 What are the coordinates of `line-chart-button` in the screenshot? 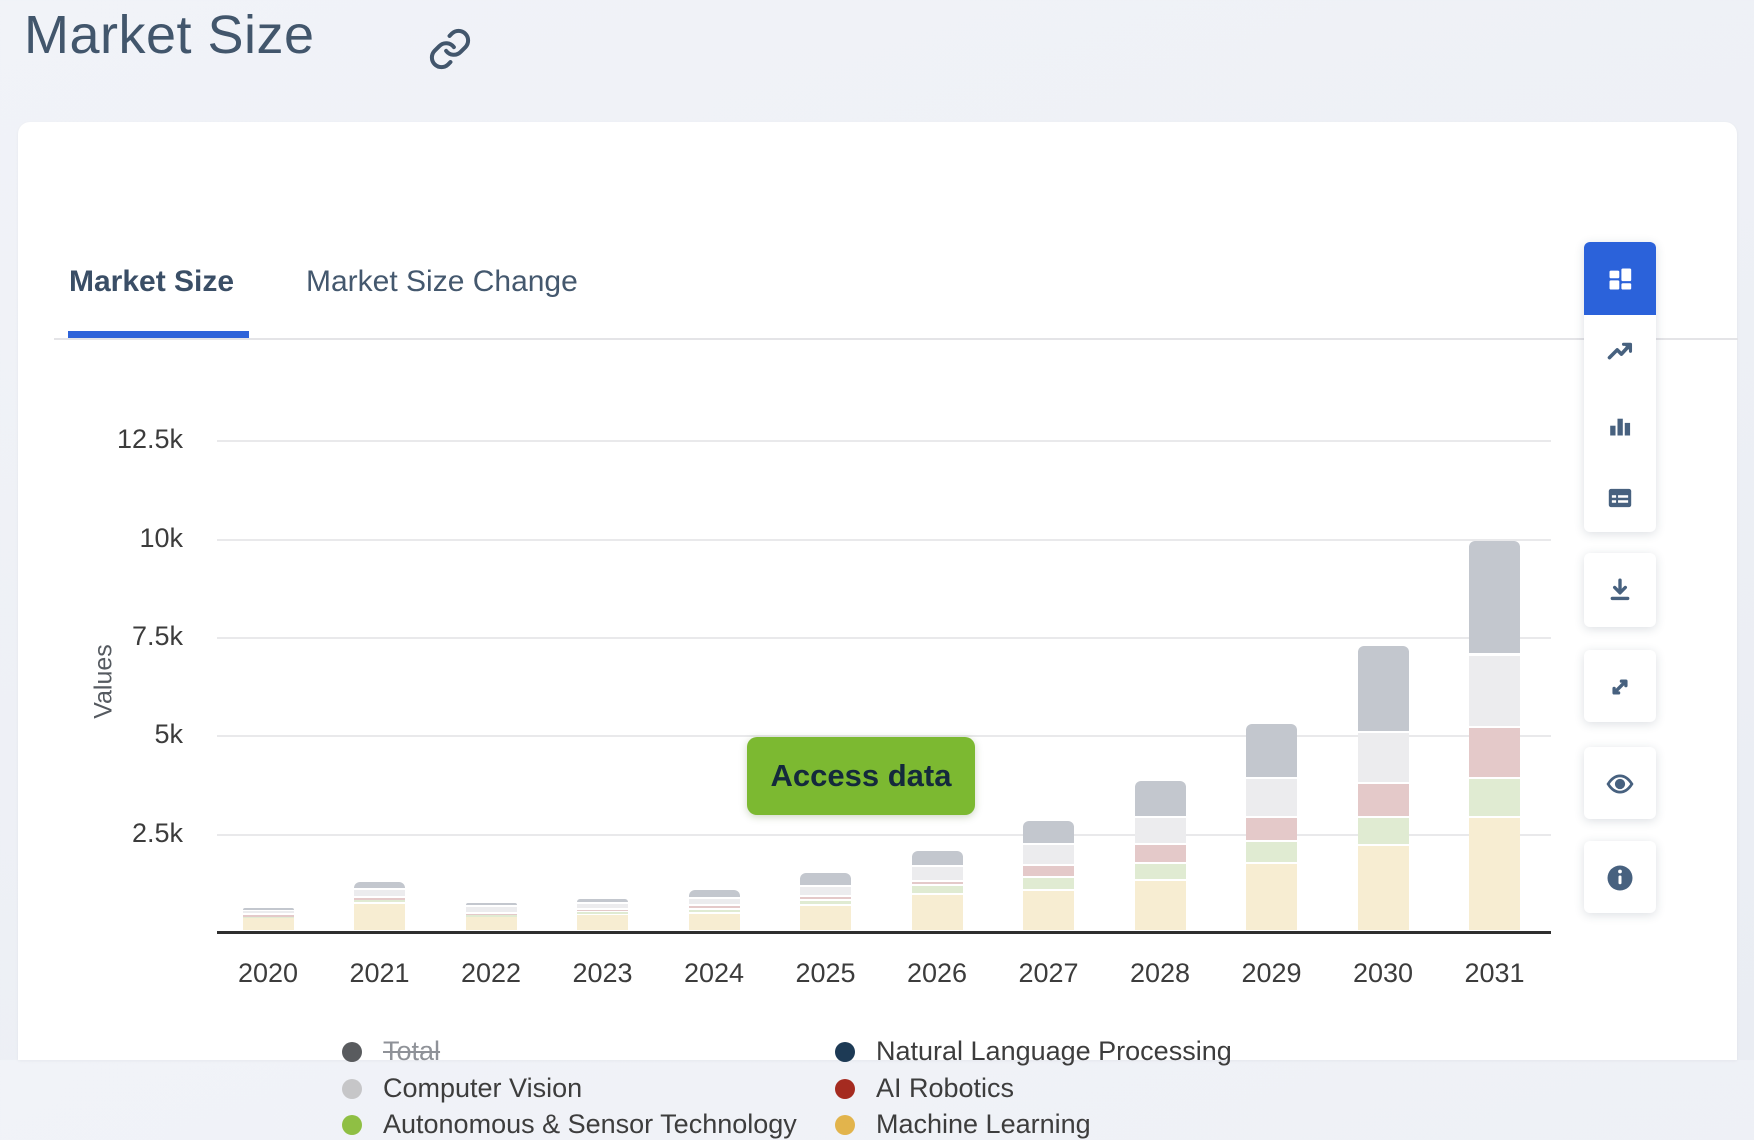 It's located at (1620, 351).